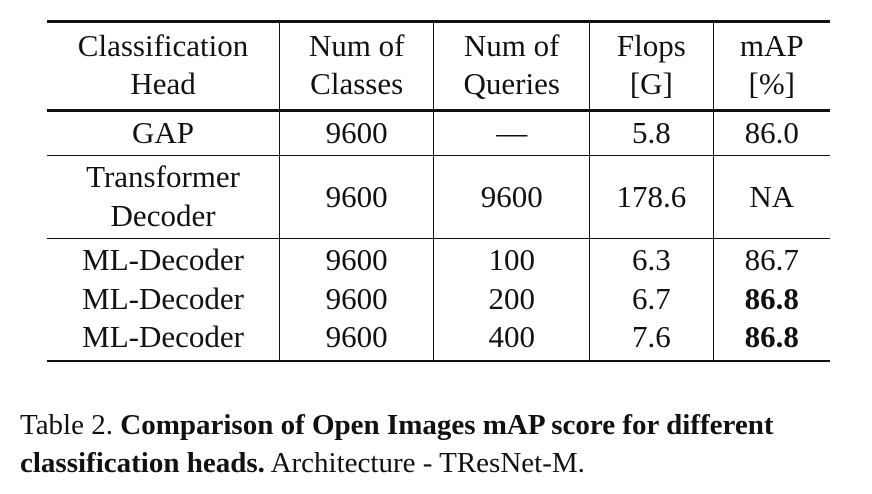 The width and height of the screenshot is (872, 494). What do you see at coordinates (66, 425) in the screenshot?
I see `caption-label: Table 2.` at bounding box center [66, 425].